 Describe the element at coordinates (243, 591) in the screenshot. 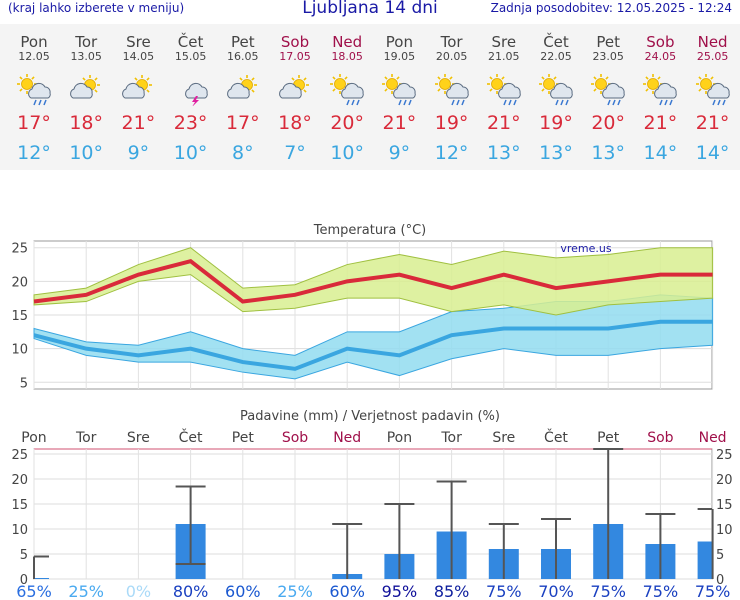

I see `precip-probability: 60%` at that location.